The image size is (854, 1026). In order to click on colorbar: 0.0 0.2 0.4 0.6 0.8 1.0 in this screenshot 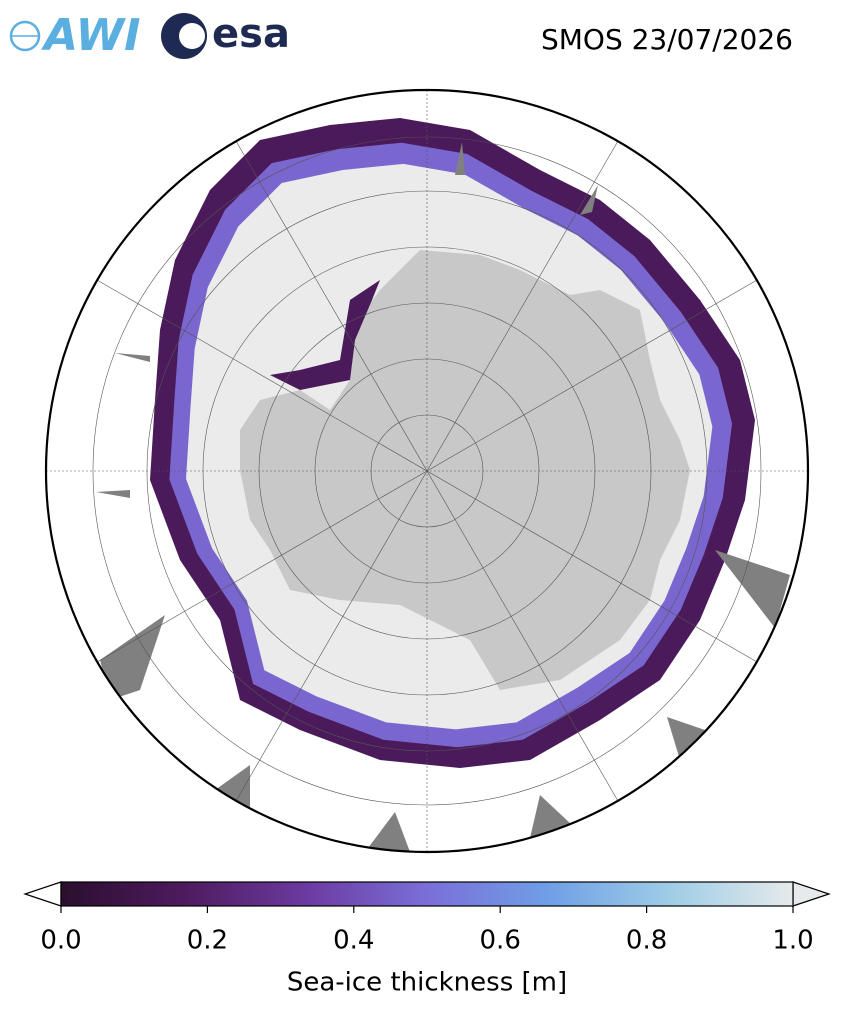, I will do `click(427, 918)`.